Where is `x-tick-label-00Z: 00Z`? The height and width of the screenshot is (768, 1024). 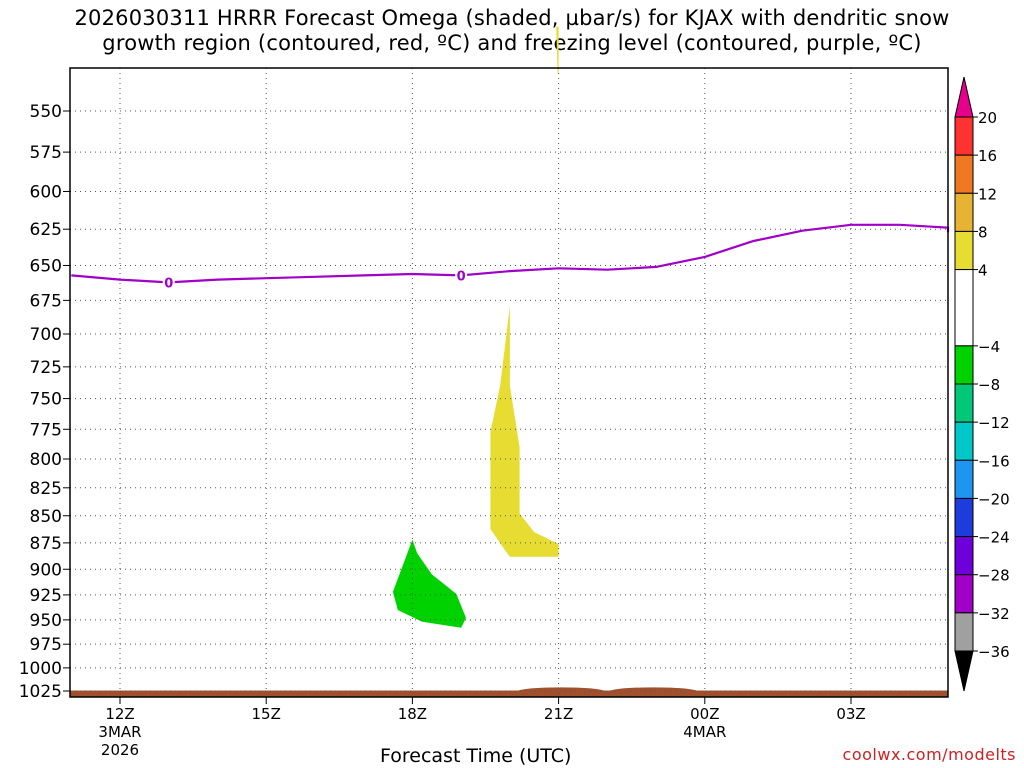 x-tick-label-00Z: 00Z is located at coordinates (704, 714).